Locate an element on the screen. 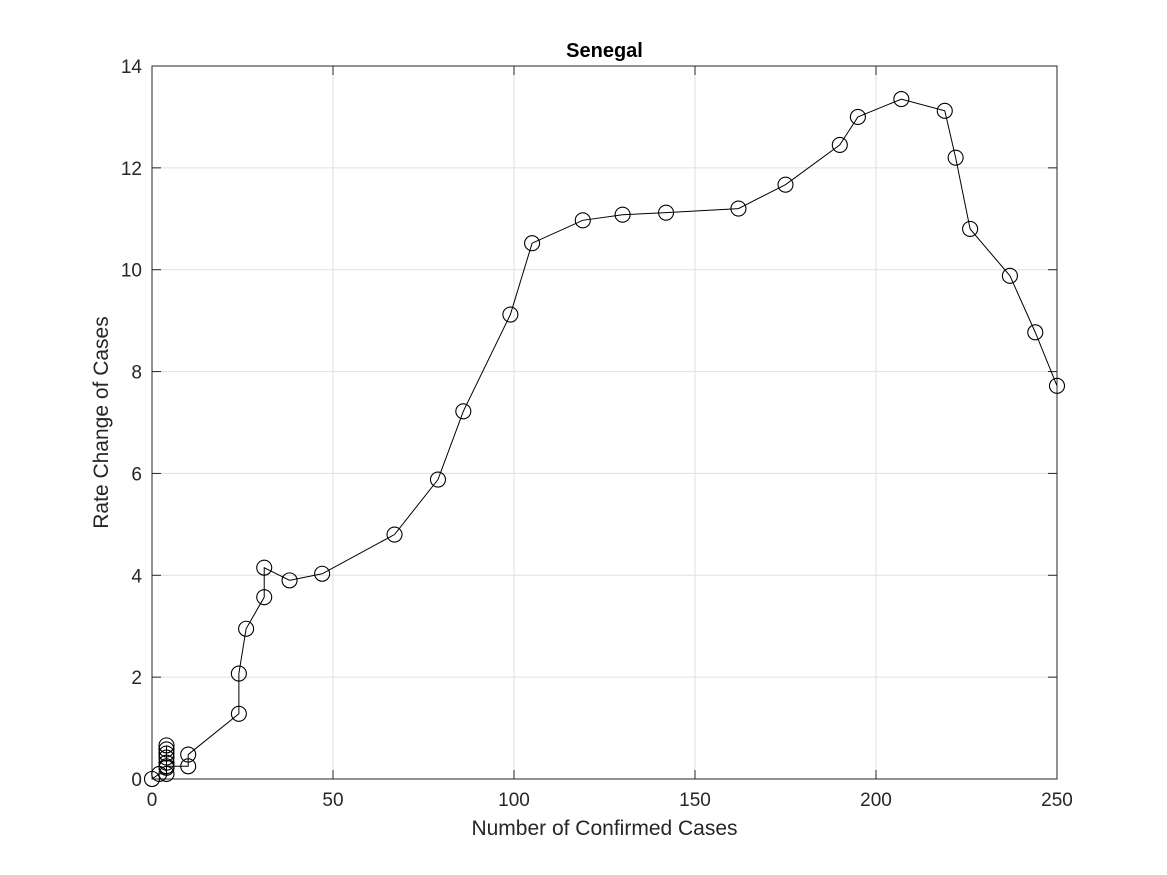 The width and height of the screenshot is (1167, 875). y-tick-label: 2 is located at coordinates (136, 678).